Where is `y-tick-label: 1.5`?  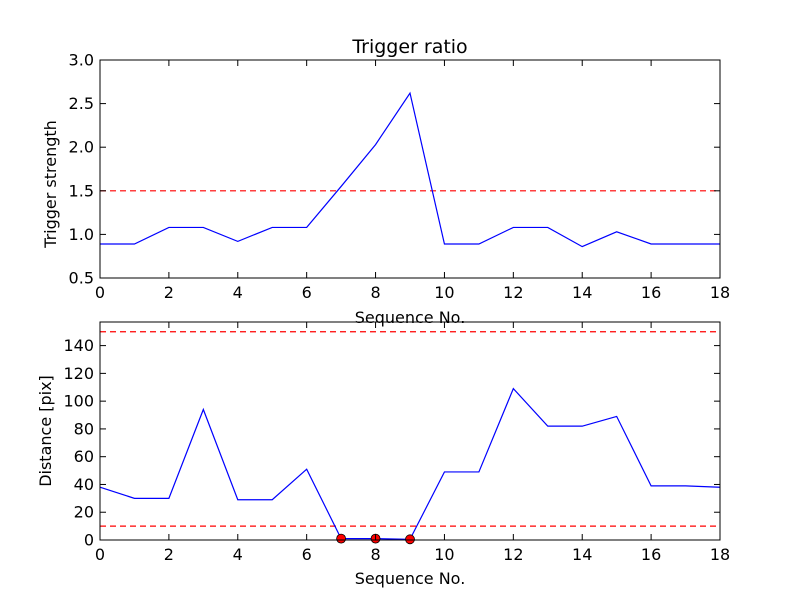
y-tick-label: 1.5 is located at coordinates (81, 190).